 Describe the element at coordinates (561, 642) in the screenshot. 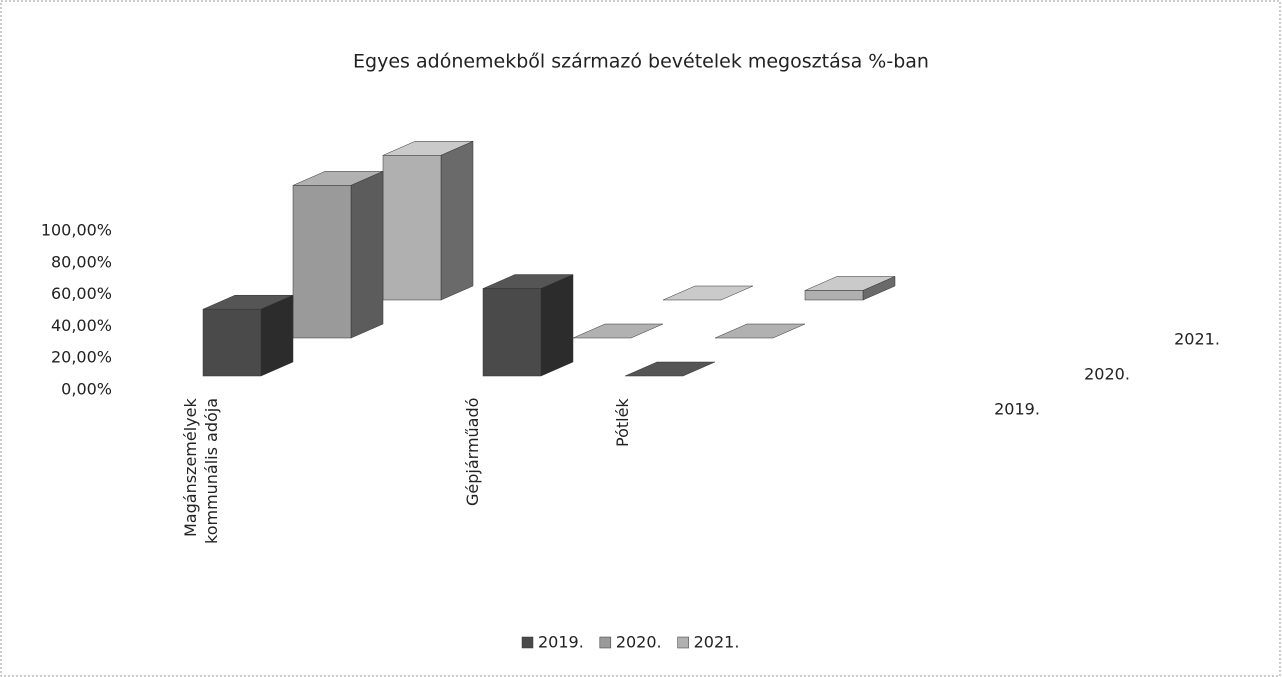

I see `legend-label: 2019.` at that location.